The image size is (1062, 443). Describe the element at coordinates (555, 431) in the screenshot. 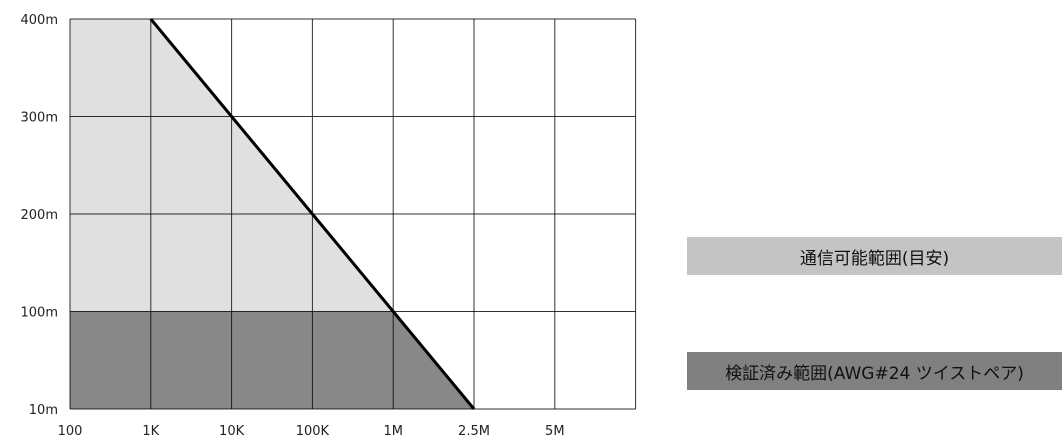

I see `x-tick-label: 5M` at that location.